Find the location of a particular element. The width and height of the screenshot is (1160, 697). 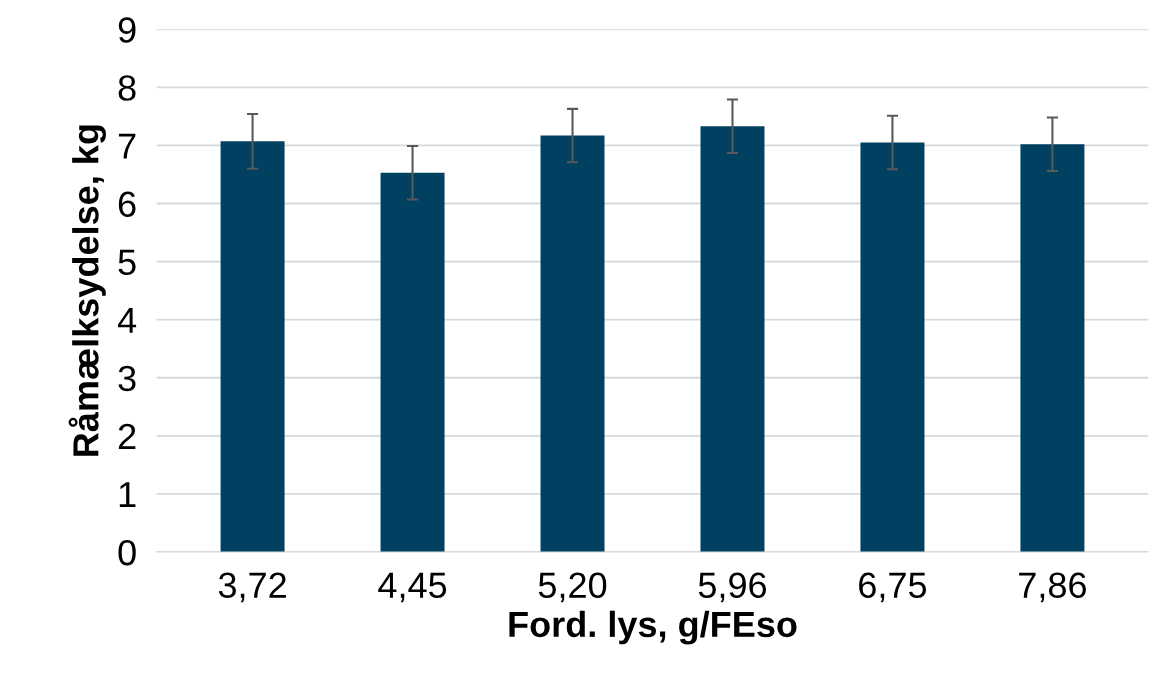

y-tick-label: 1 is located at coordinates (127, 495).